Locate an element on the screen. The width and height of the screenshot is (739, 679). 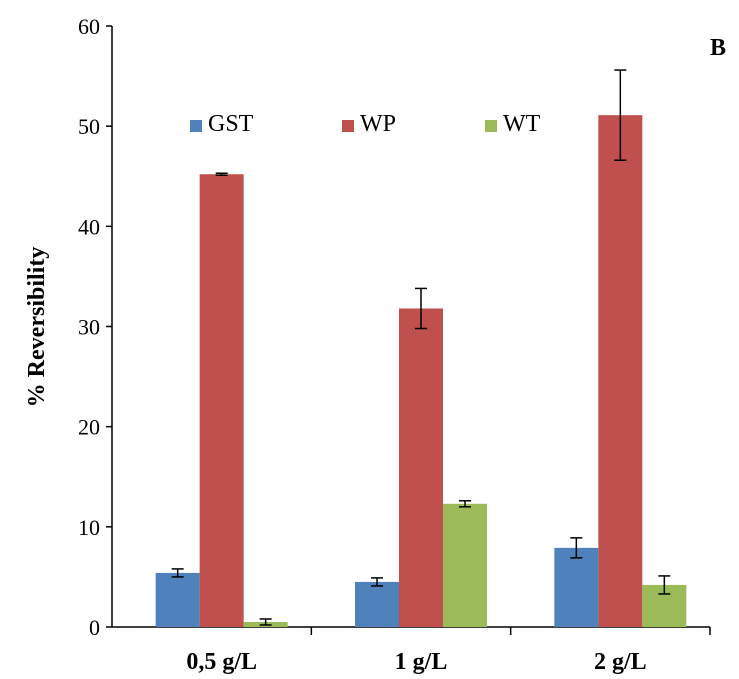
y-tick-label: 50 is located at coordinates (89, 126).